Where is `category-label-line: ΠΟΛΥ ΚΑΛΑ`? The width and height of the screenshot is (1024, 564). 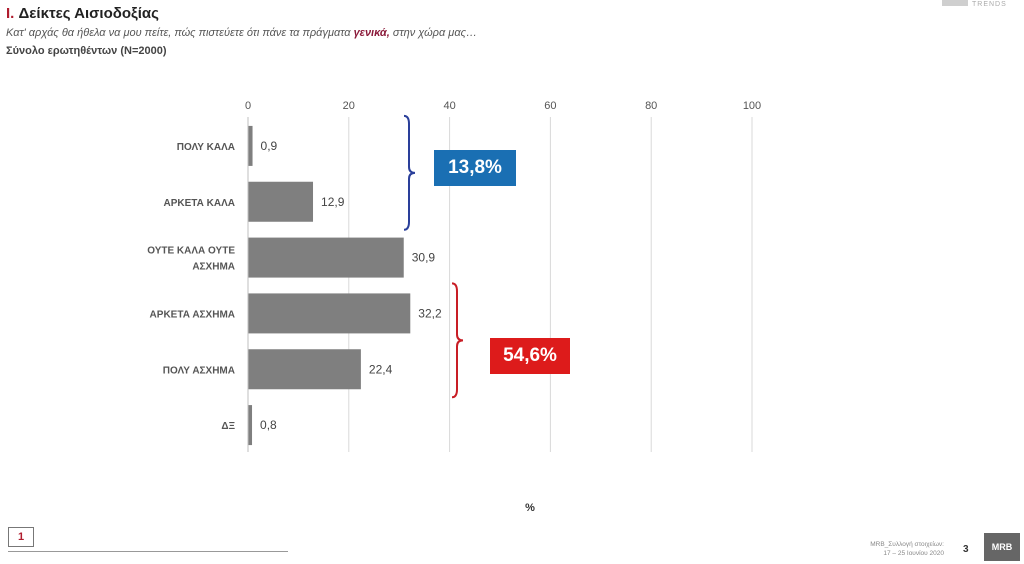
category-label-line: ΠΟΛΥ ΚΑΛΑ is located at coordinates (206, 147).